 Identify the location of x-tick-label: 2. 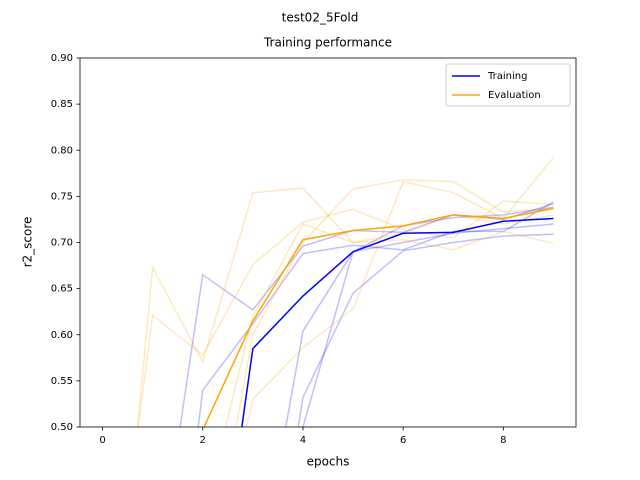
(203, 440).